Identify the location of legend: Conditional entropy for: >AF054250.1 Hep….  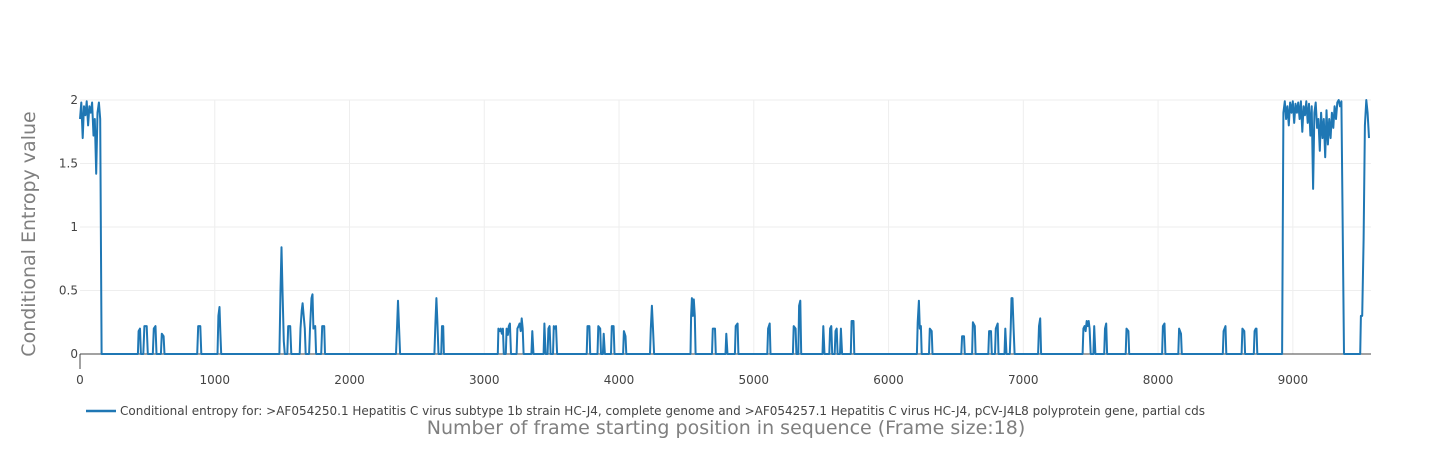
(645, 411).